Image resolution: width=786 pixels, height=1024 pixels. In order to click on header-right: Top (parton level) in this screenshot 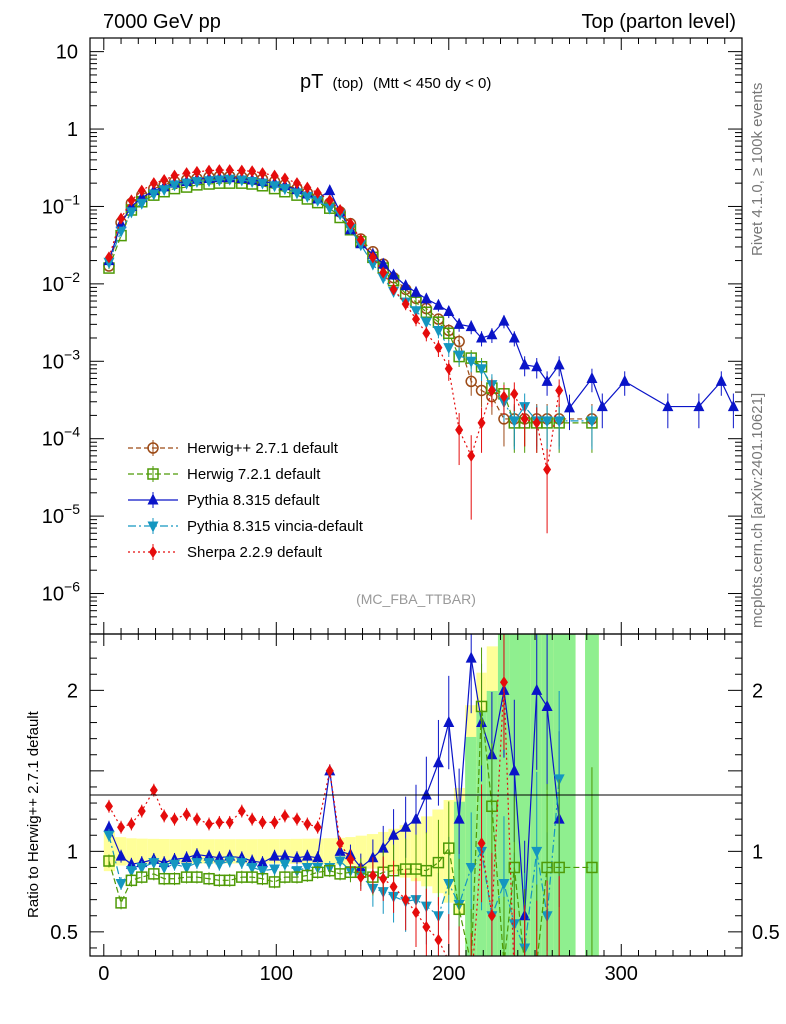, I will do `click(658, 22)`.